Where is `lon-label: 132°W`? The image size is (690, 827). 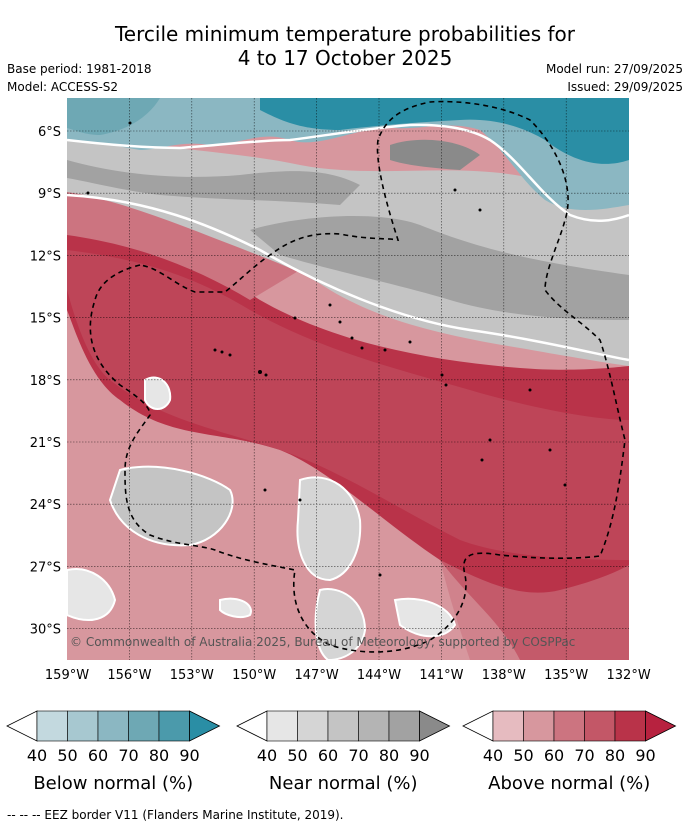
lon-label: 132°W is located at coordinates (629, 675).